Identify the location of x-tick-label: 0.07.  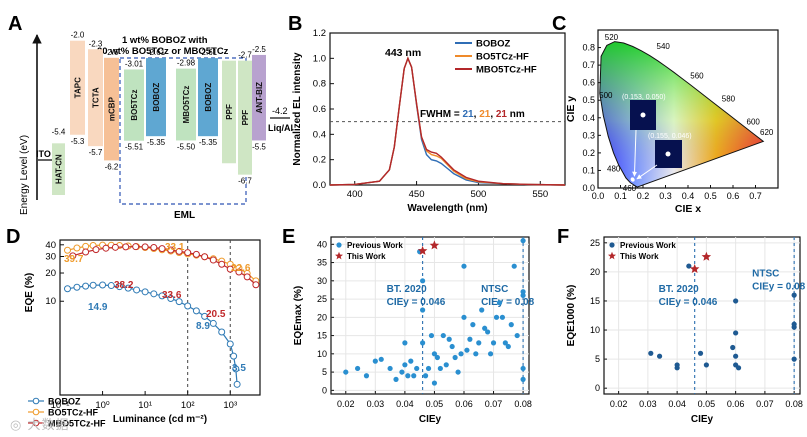
(494, 404).